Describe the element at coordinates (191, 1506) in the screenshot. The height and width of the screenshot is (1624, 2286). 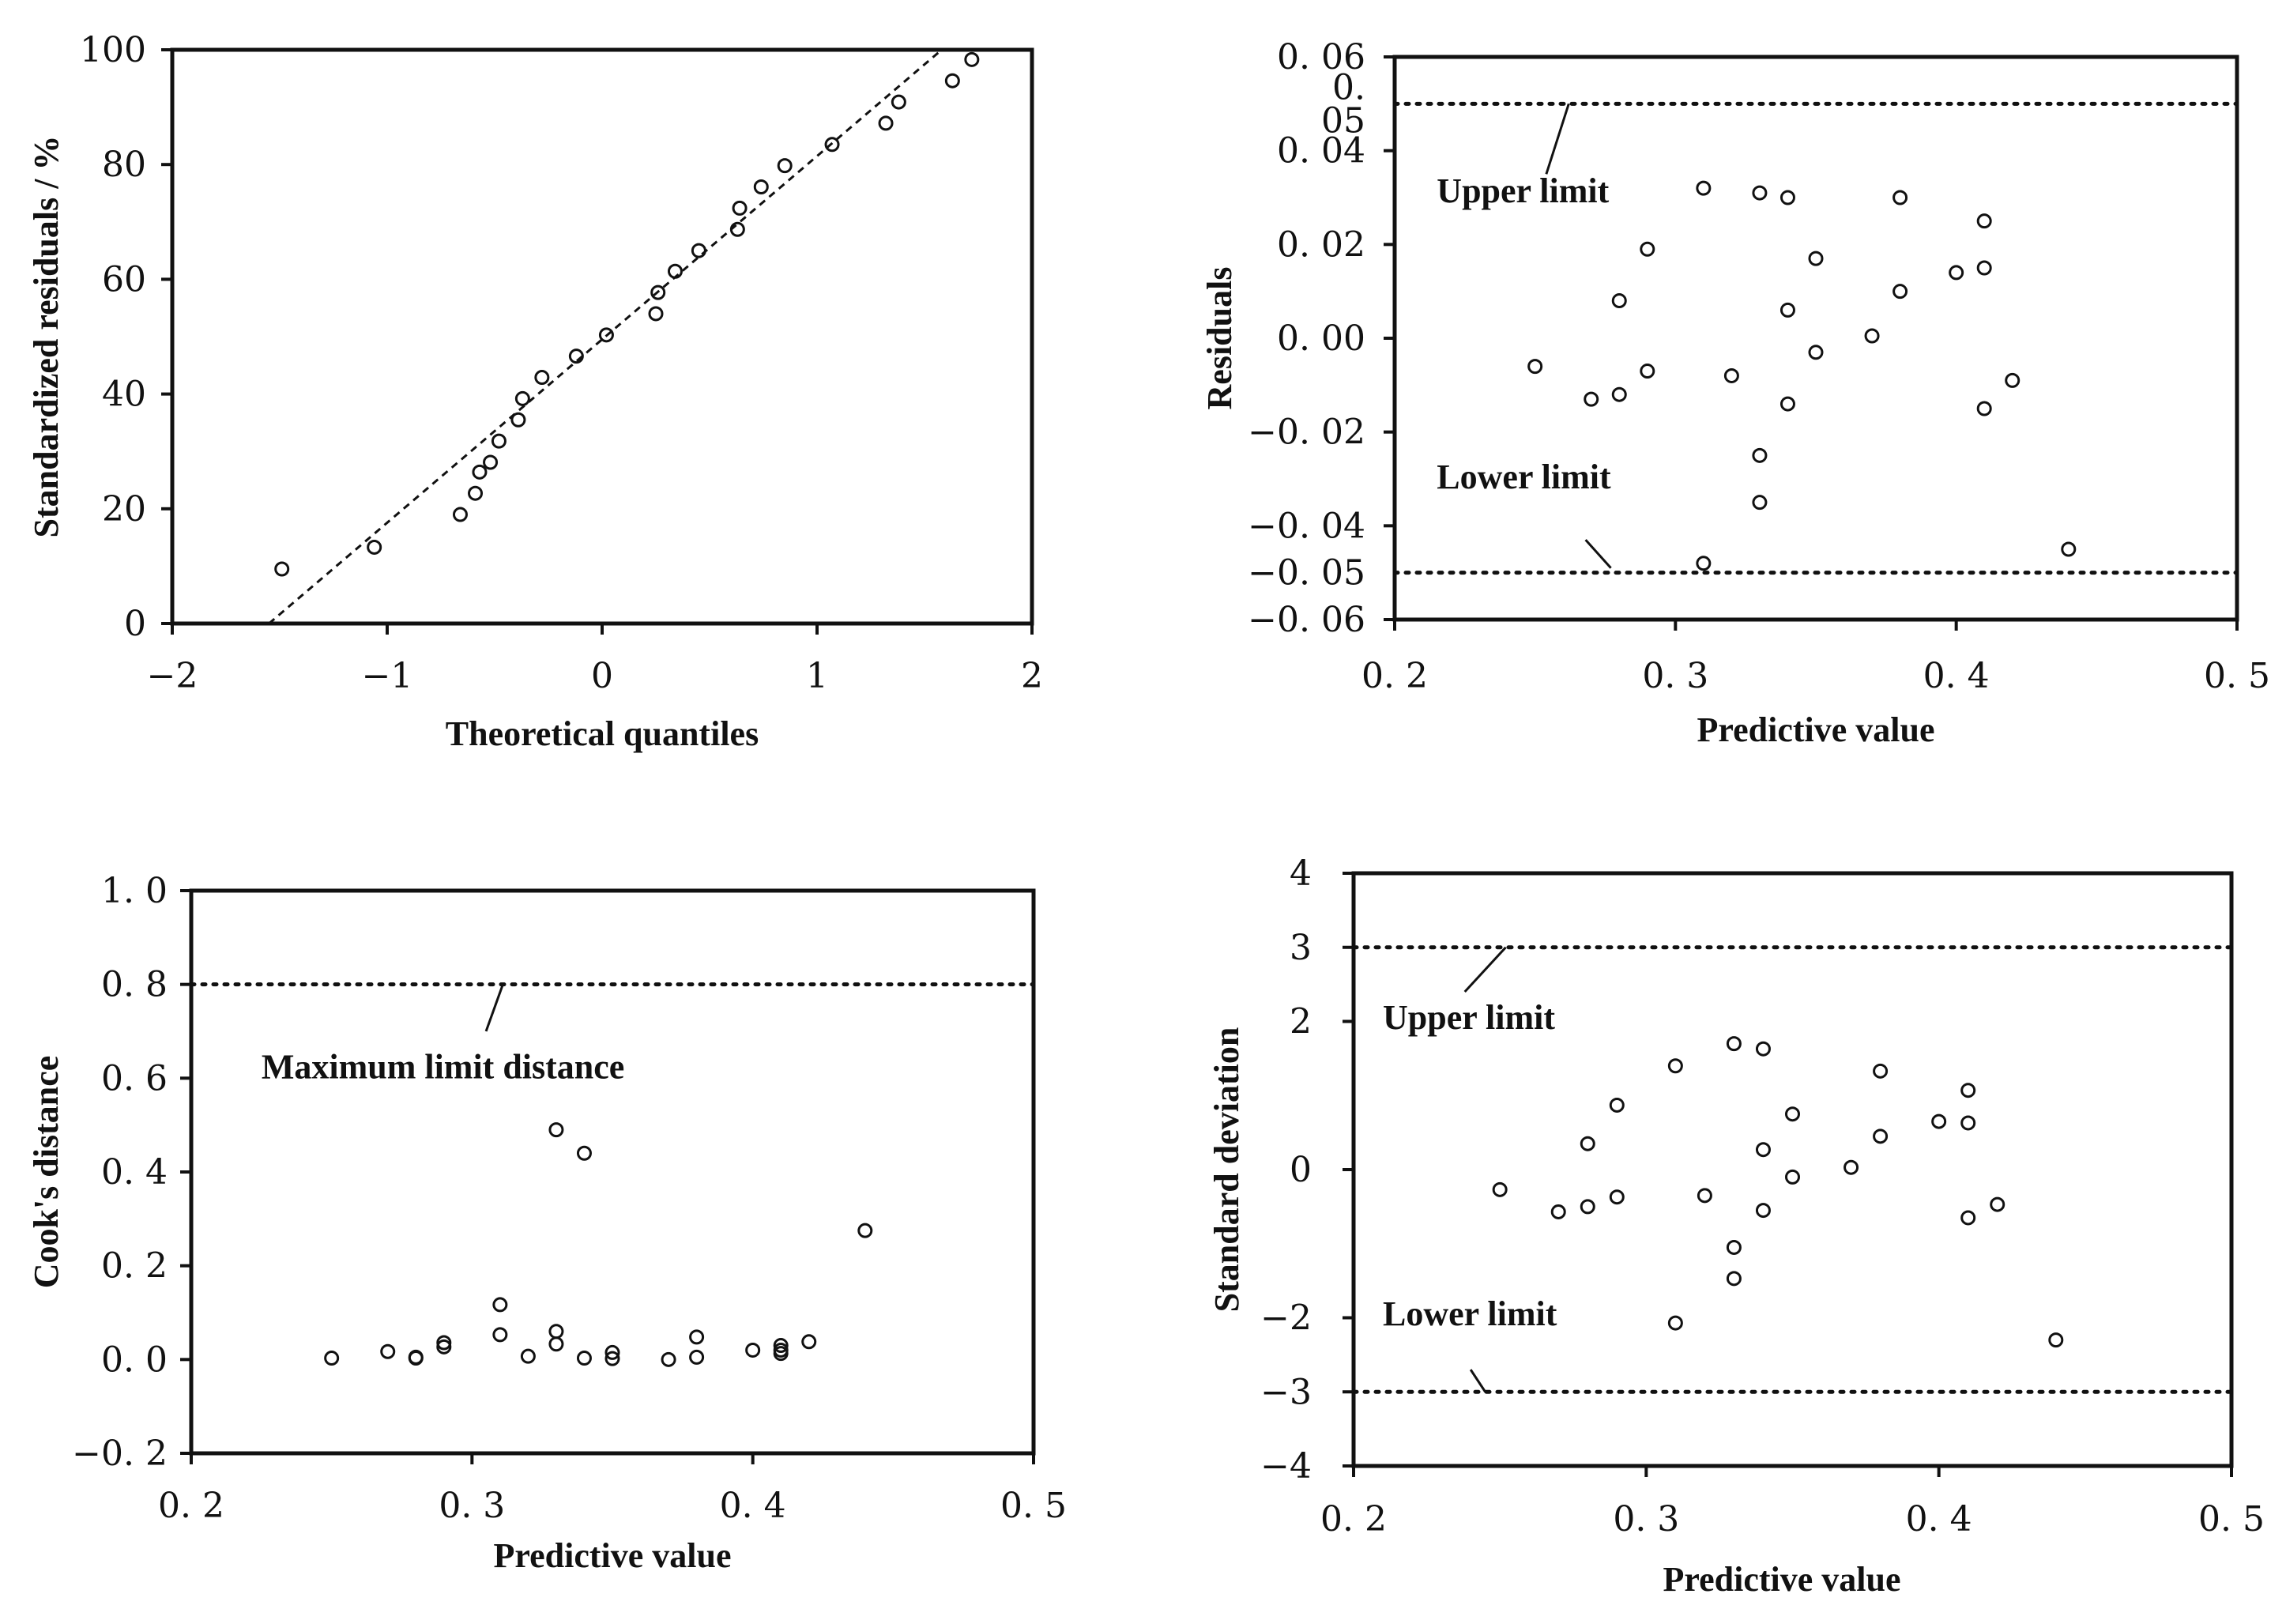
I see `cooks-x-tick-label-0-2: 0. 2` at that location.